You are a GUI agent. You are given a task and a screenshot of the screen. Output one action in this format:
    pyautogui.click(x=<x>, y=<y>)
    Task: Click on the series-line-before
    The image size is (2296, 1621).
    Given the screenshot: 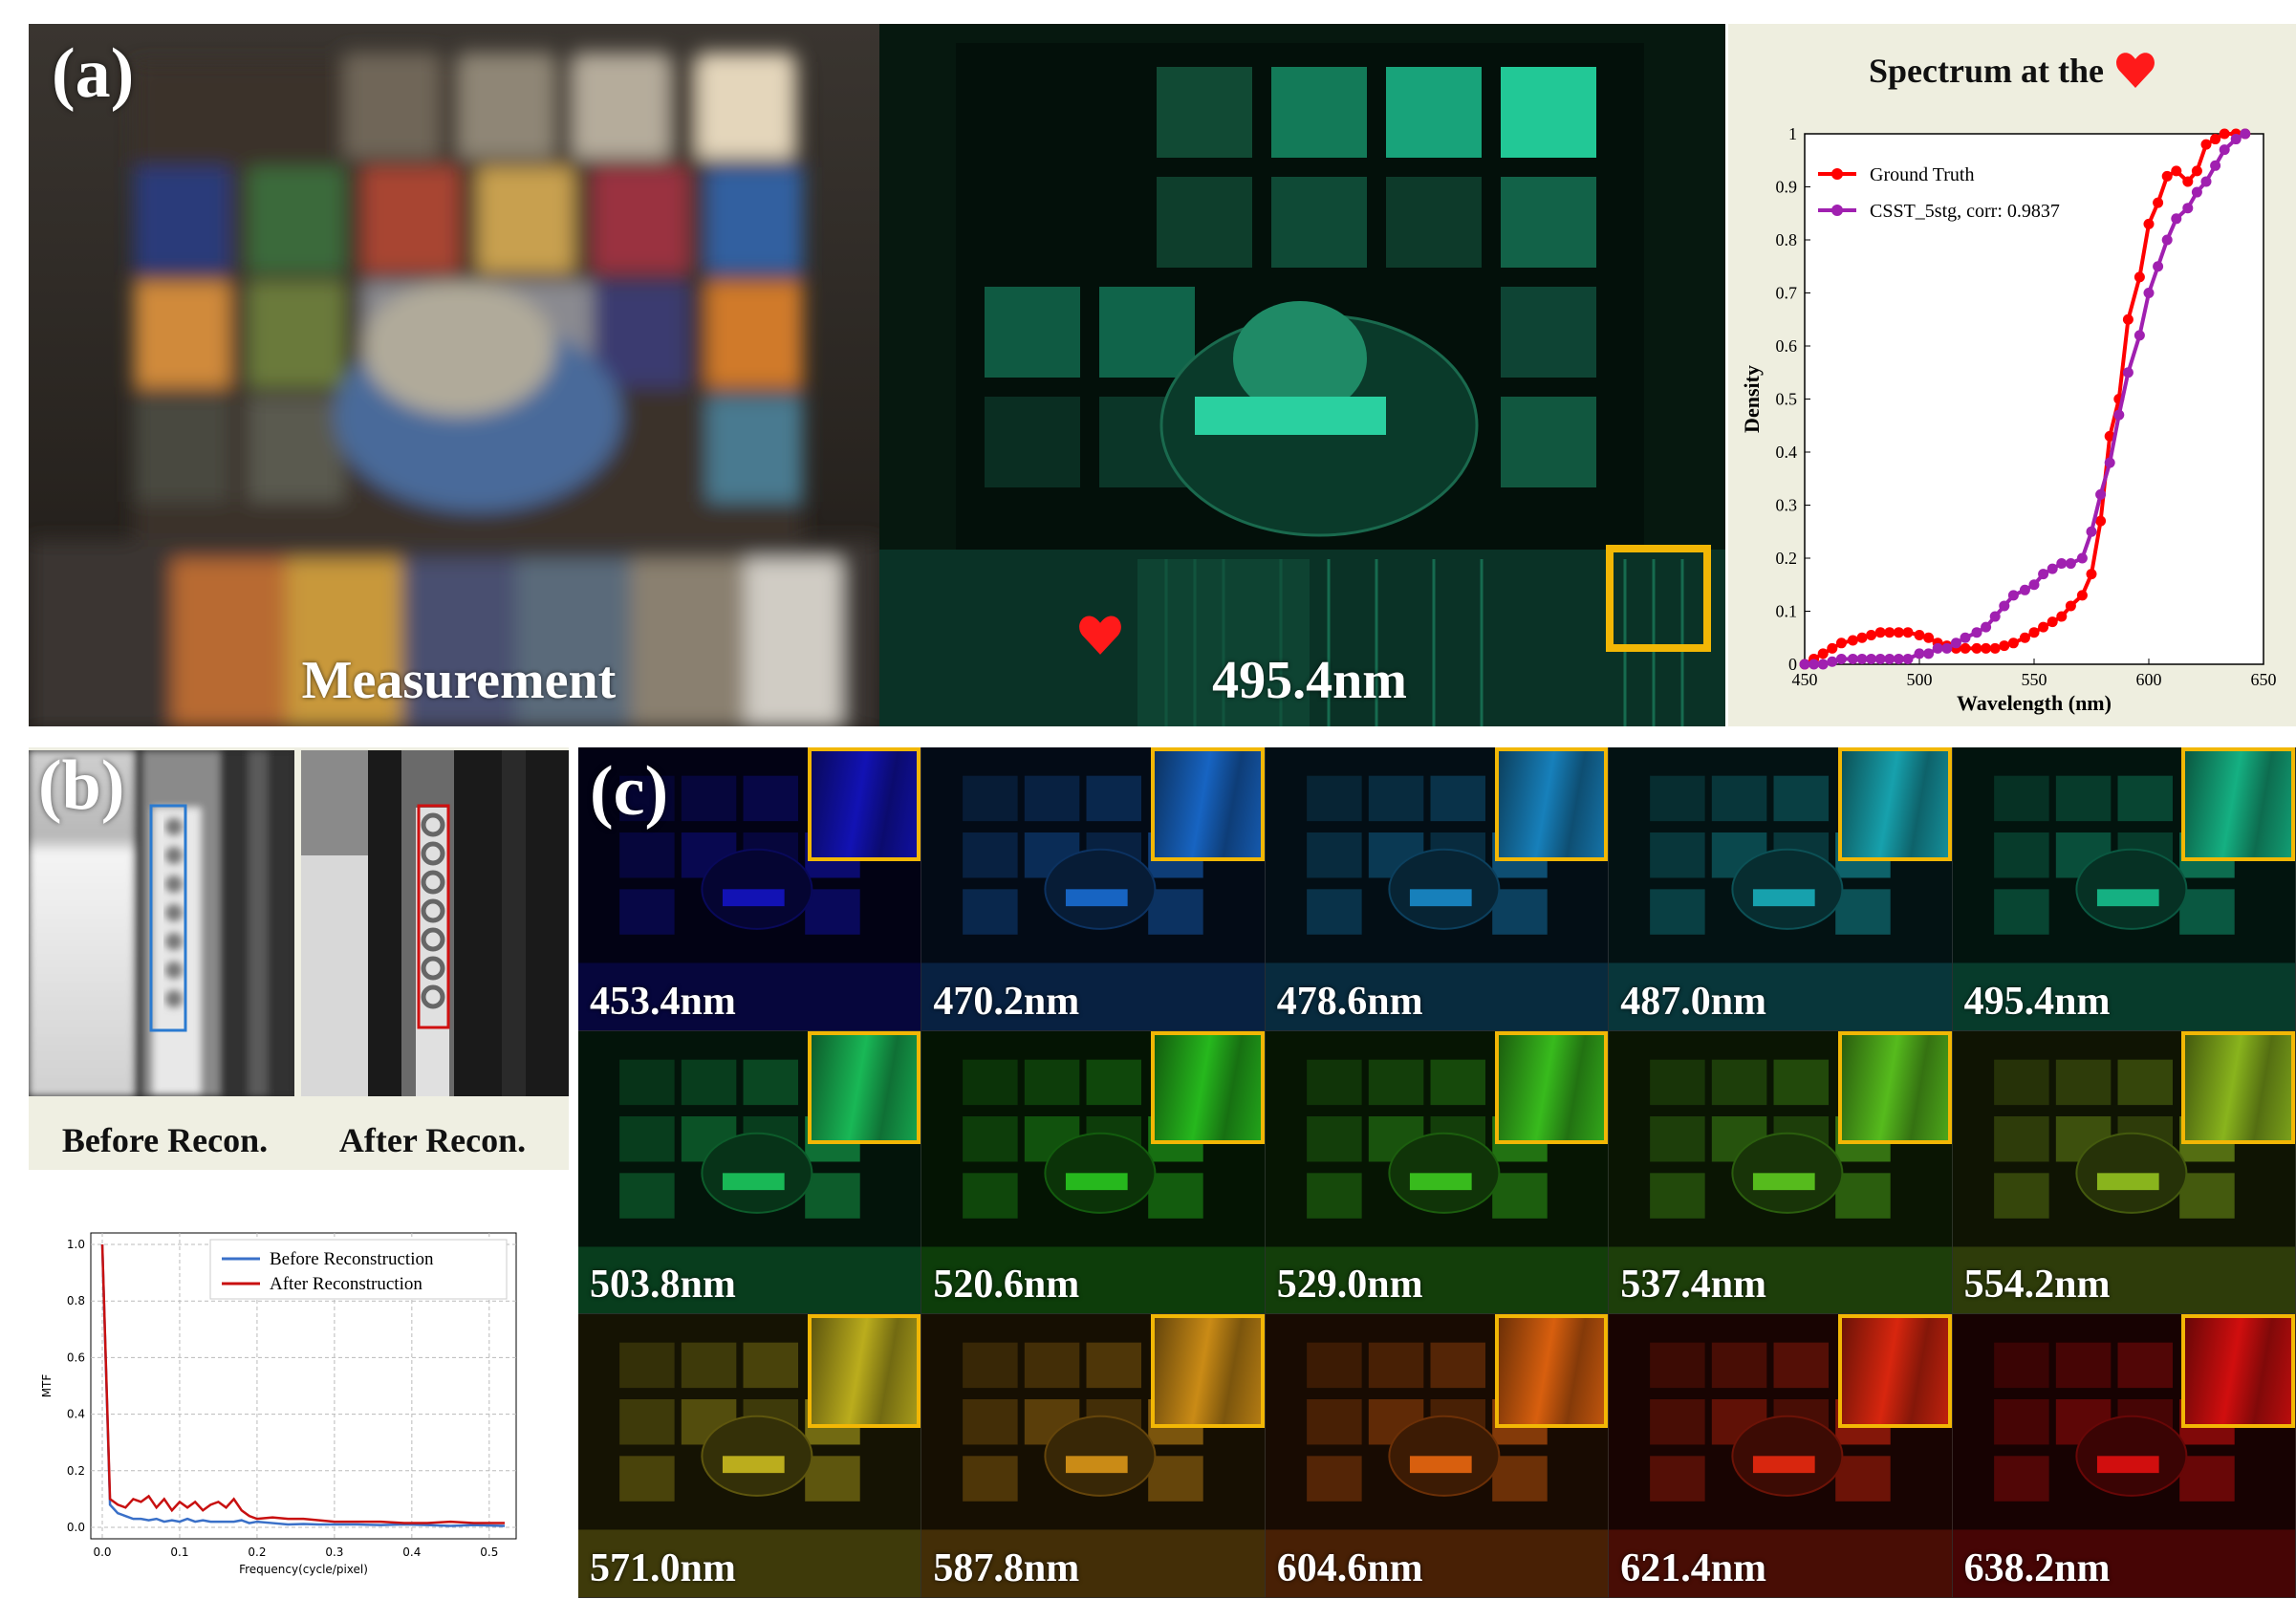 What is the action you would take?
    pyautogui.click(x=303, y=1385)
    